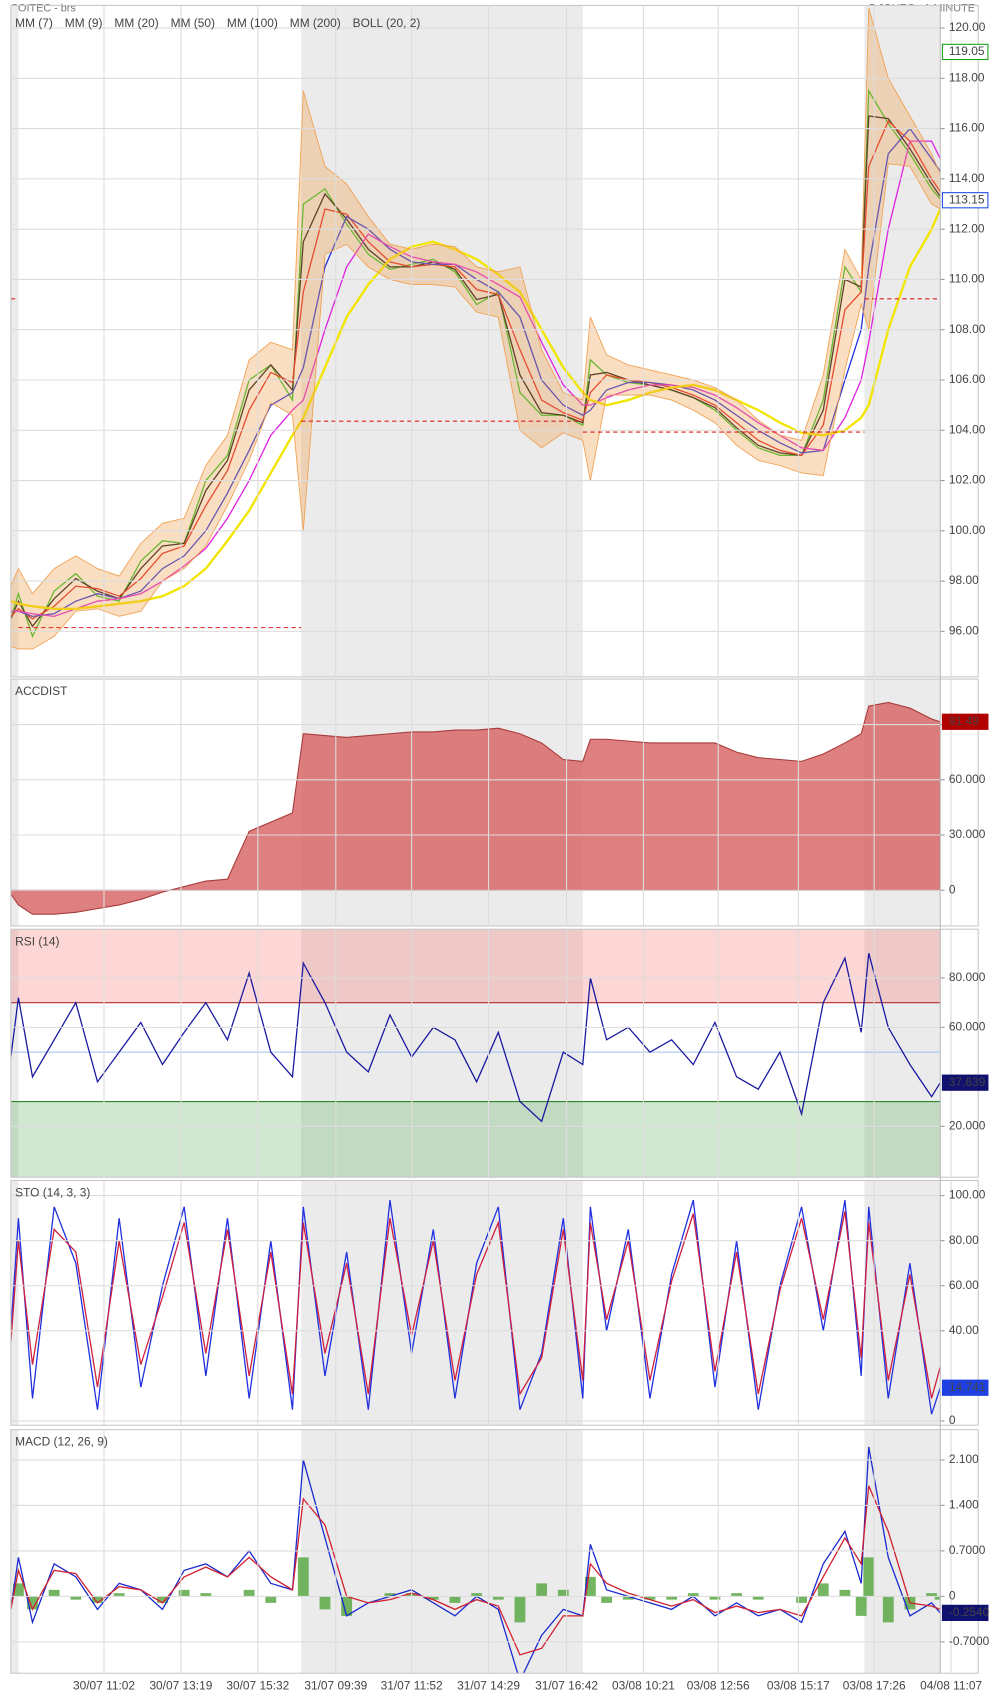 The image size is (989, 1696). What do you see at coordinates (967, 1387) in the screenshot?
I see `last-value-label: 14.741` at bounding box center [967, 1387].